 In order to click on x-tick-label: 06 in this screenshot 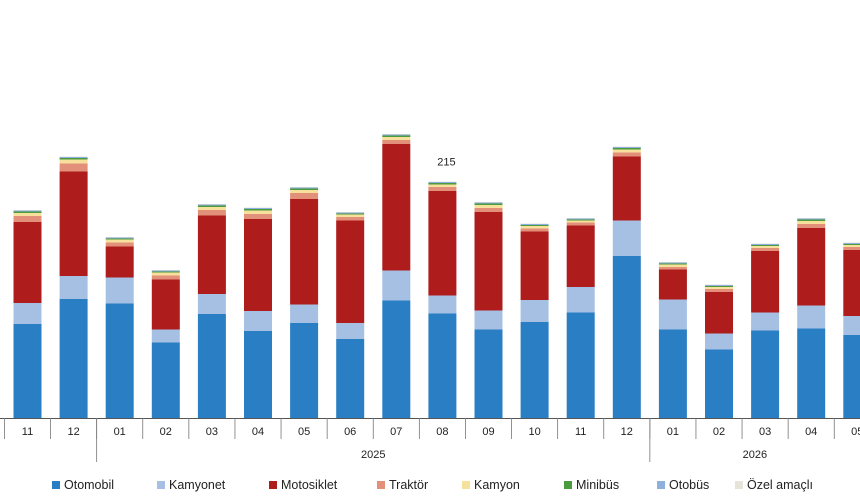, I will do `click(350, 432)`.